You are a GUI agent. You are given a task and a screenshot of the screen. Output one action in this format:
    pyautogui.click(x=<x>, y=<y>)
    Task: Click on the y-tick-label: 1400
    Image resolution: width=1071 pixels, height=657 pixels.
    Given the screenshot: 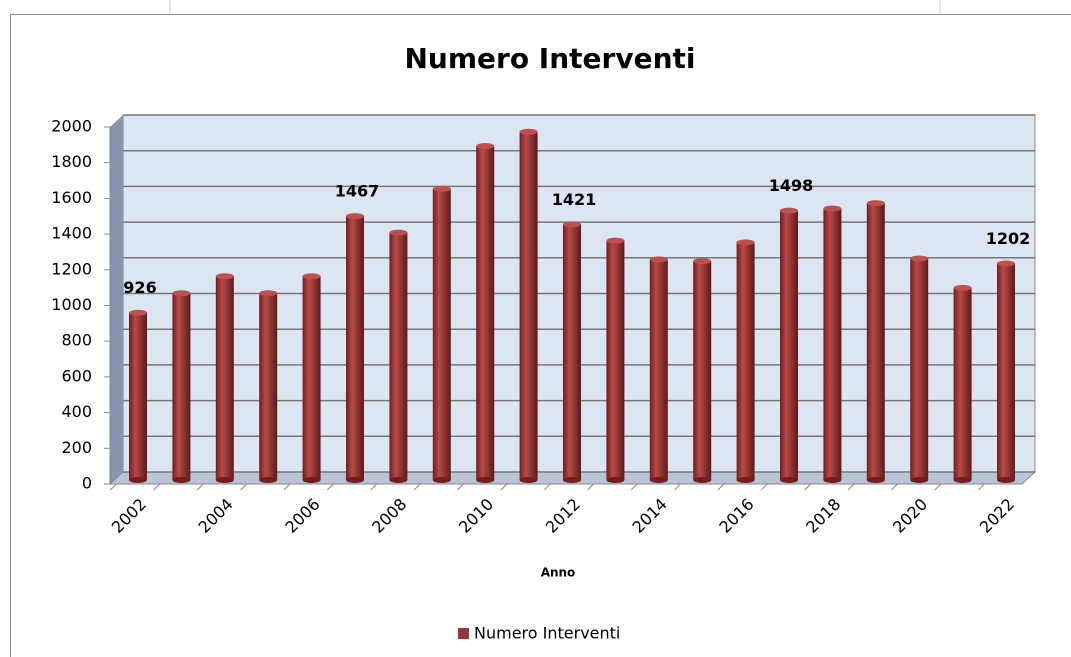 What is the action you would take?
    pyautogui.click(x=71, y=233)
    